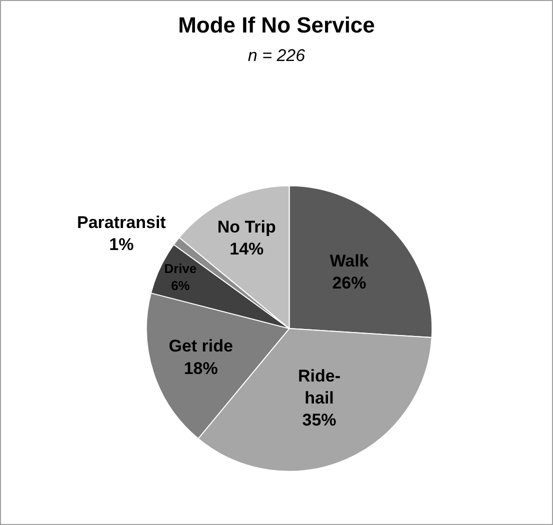 Image resolution: width=553 pixels, height=525 pixels. What do you see at coordinates (200, 346) in the screenshot?
I see `slice-label: Get ride` at bounding box center [200, 346].